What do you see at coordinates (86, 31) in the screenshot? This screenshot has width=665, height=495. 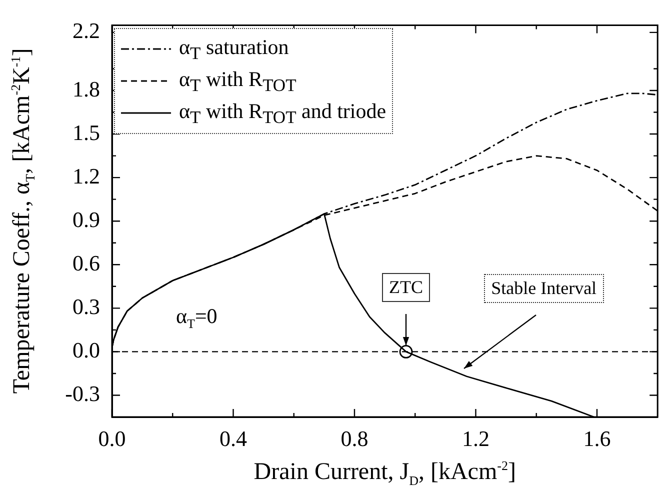 I see `y-tick-label: 2.2` at bounding box center [86, 31].